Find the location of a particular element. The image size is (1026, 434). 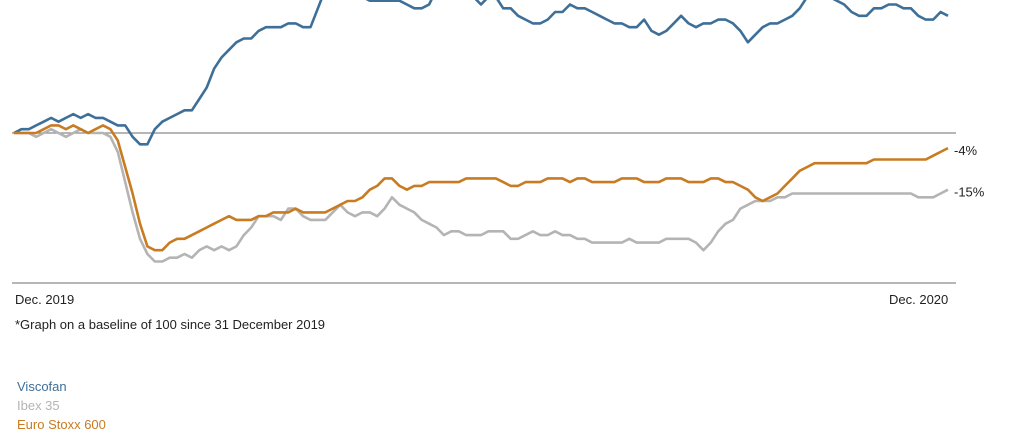

end-label-layer: -15%+23%-4% is located at coordinates (969, 171).